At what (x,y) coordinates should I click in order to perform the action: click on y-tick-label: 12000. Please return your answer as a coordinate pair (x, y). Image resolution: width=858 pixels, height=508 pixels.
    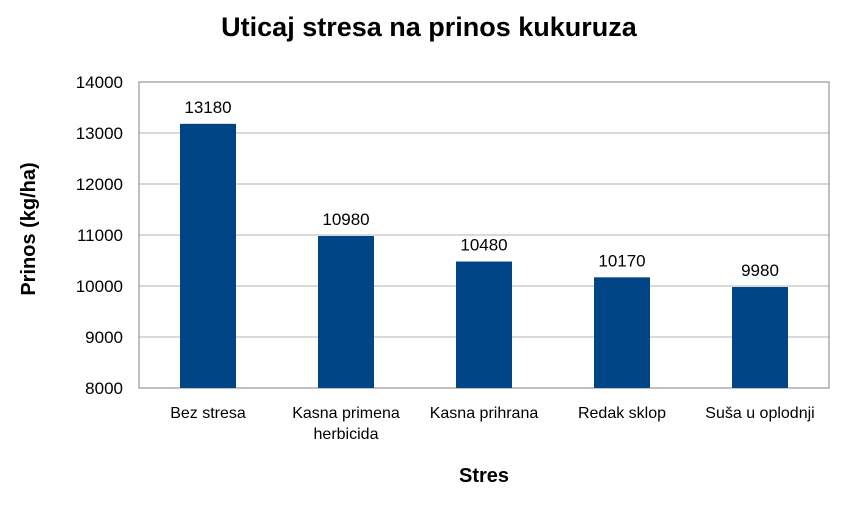
    Looking at the image, I should click on (99, 184).